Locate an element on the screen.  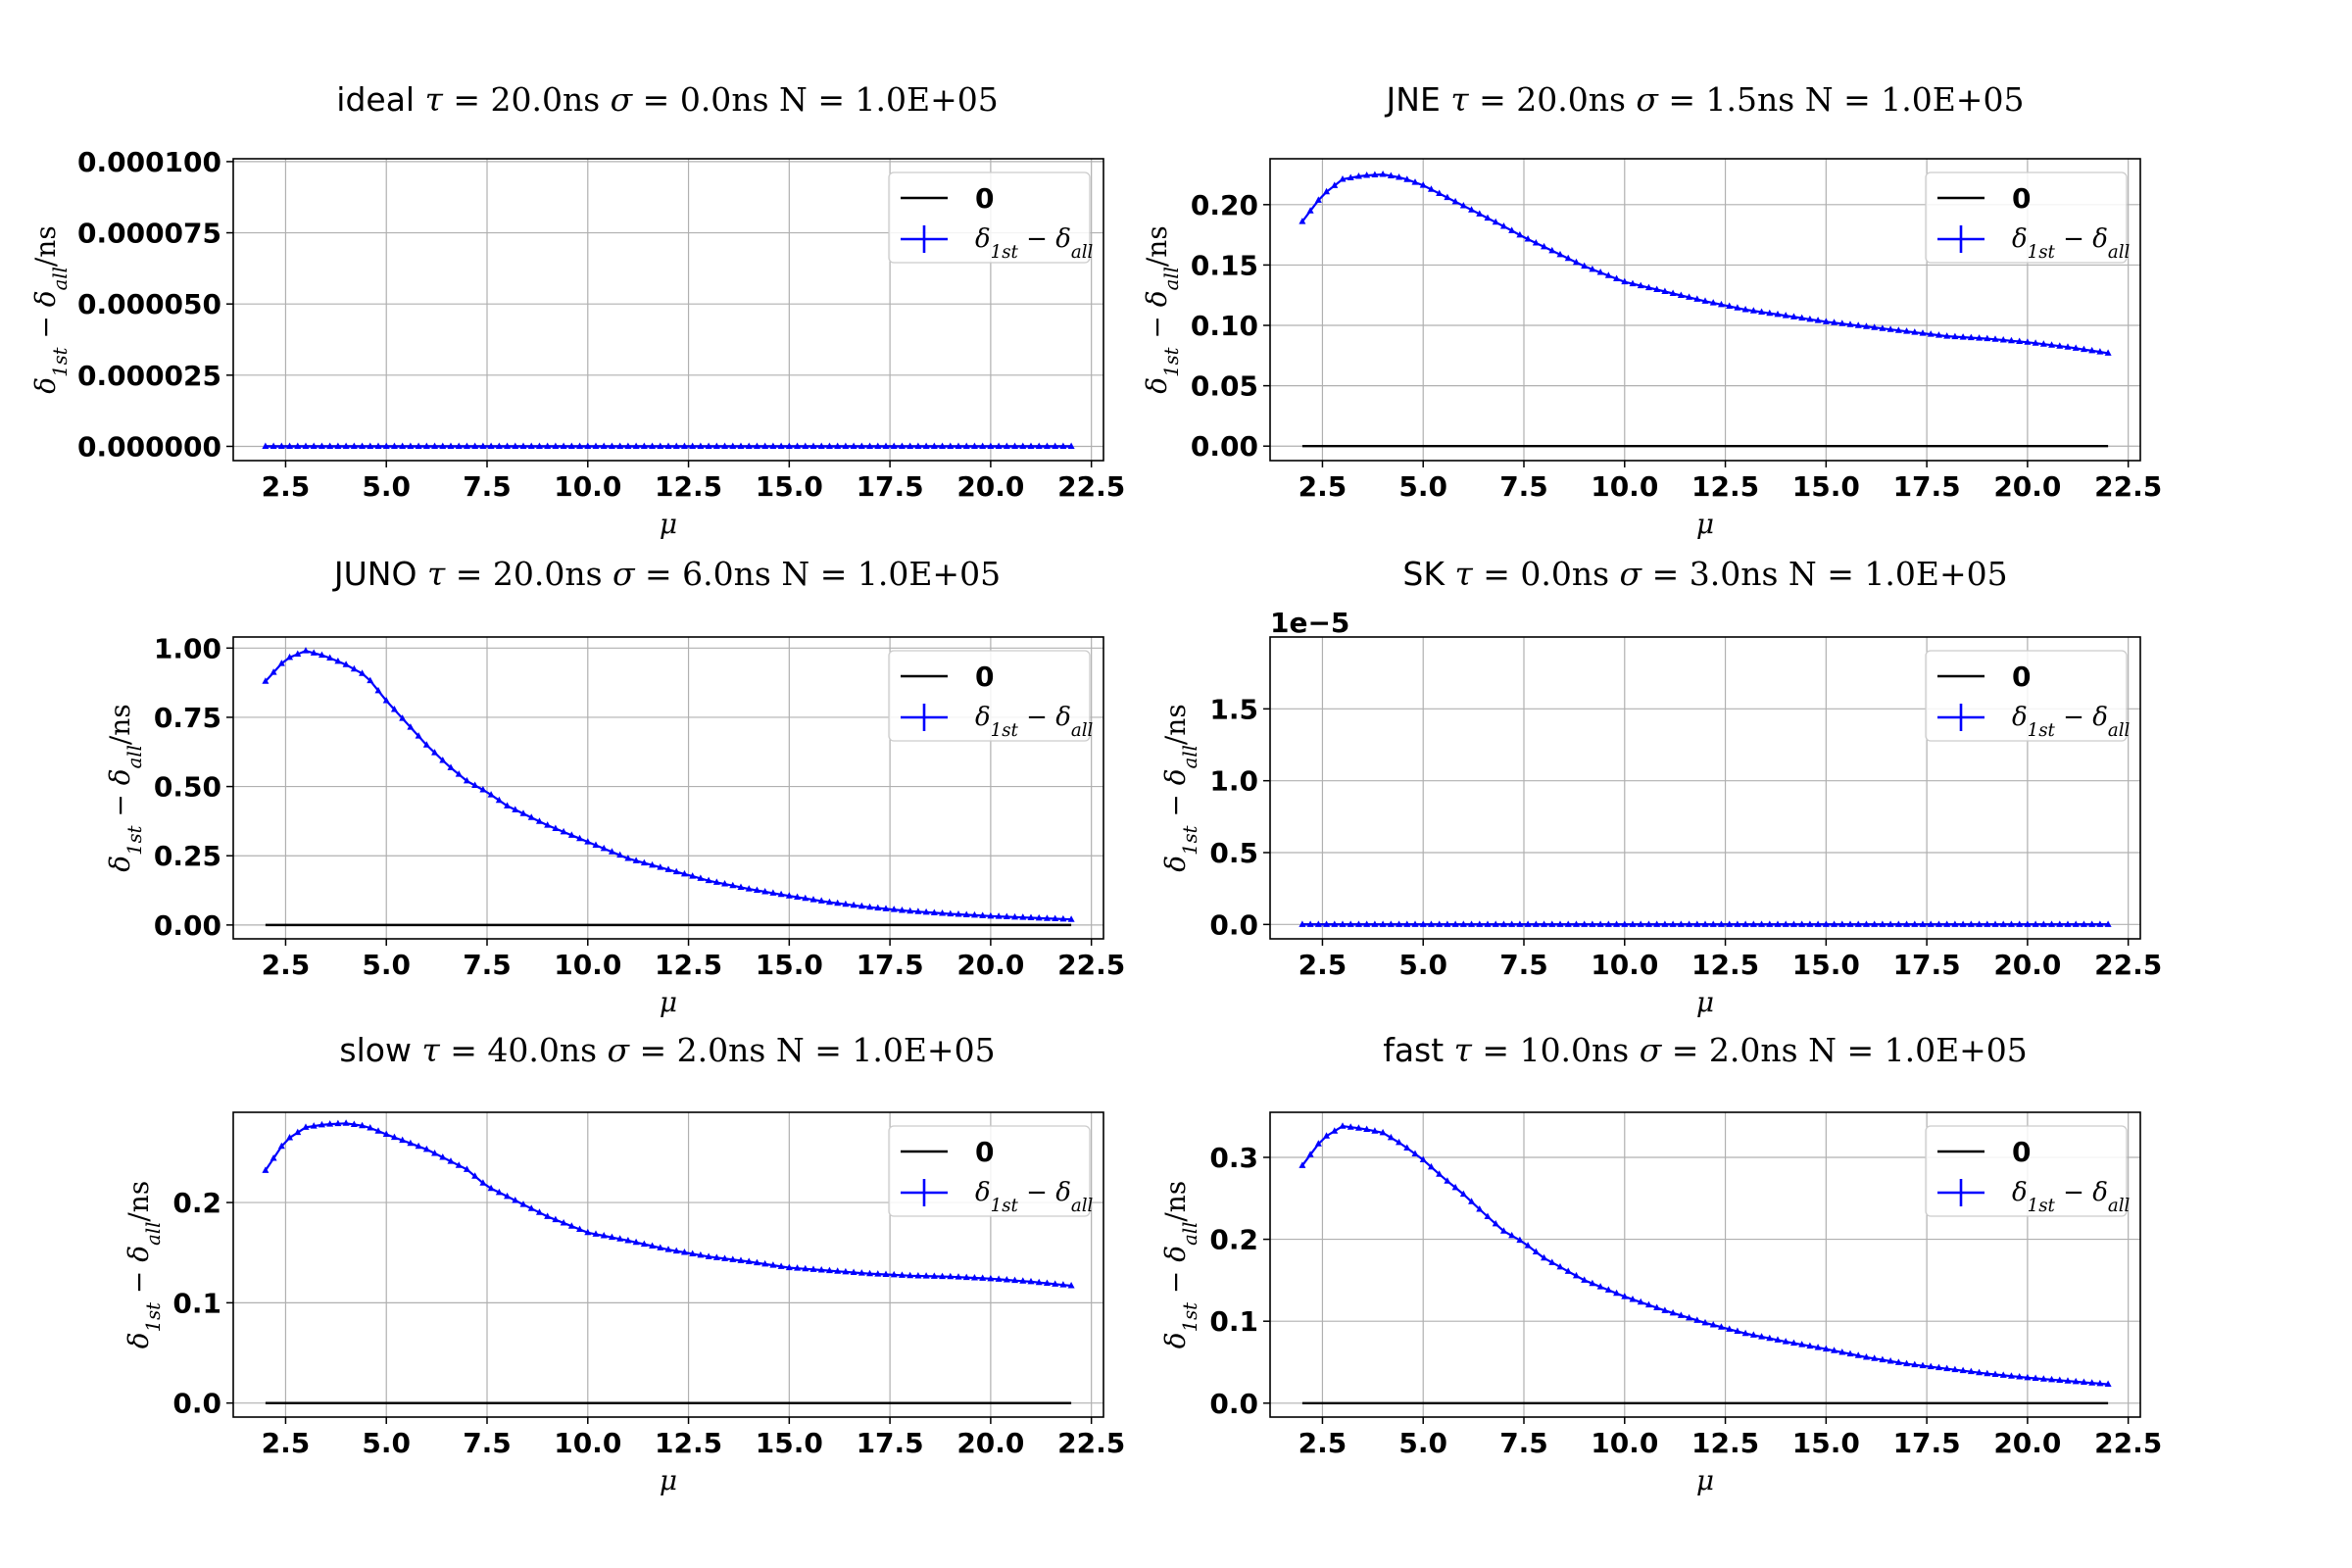
legend-delta2: δ is located at coordinates (1063, 239).